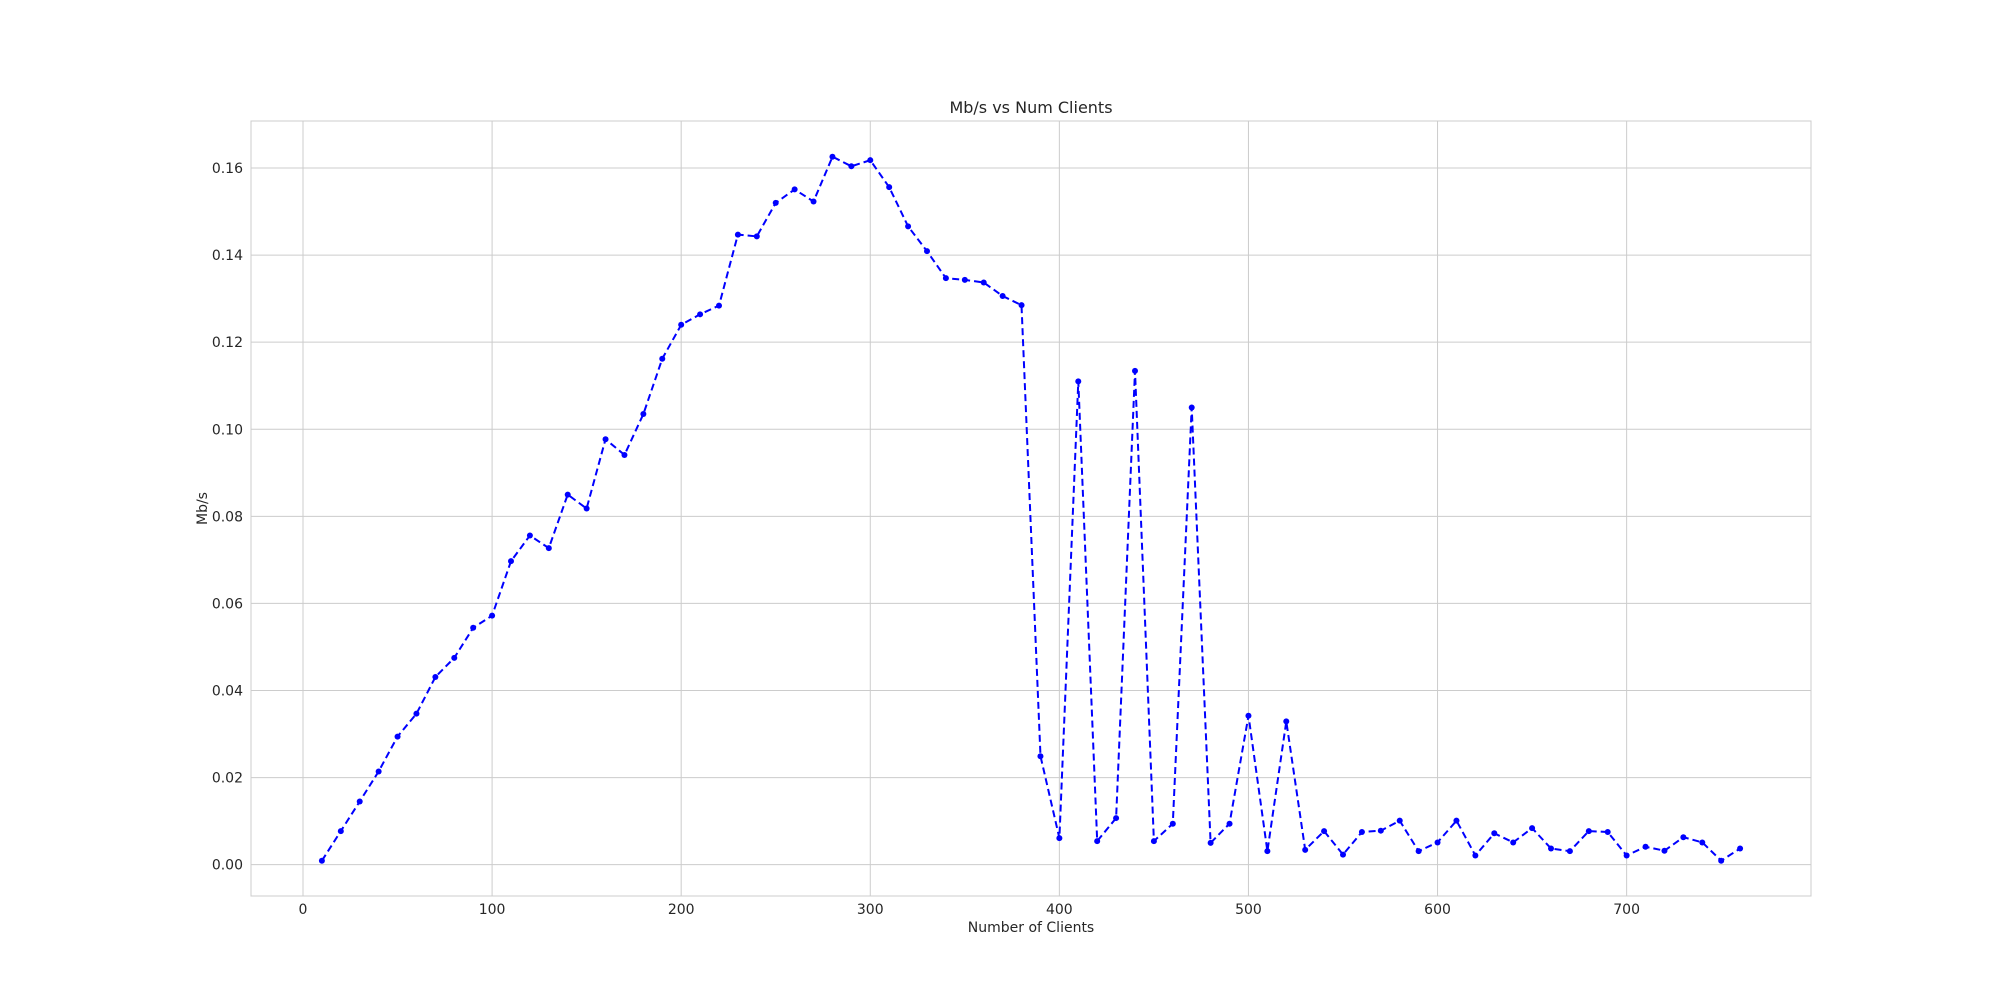  Describe the element at coordinates (1059, 910) in the screenshot. I see `x-tick-label: 400` at that location.